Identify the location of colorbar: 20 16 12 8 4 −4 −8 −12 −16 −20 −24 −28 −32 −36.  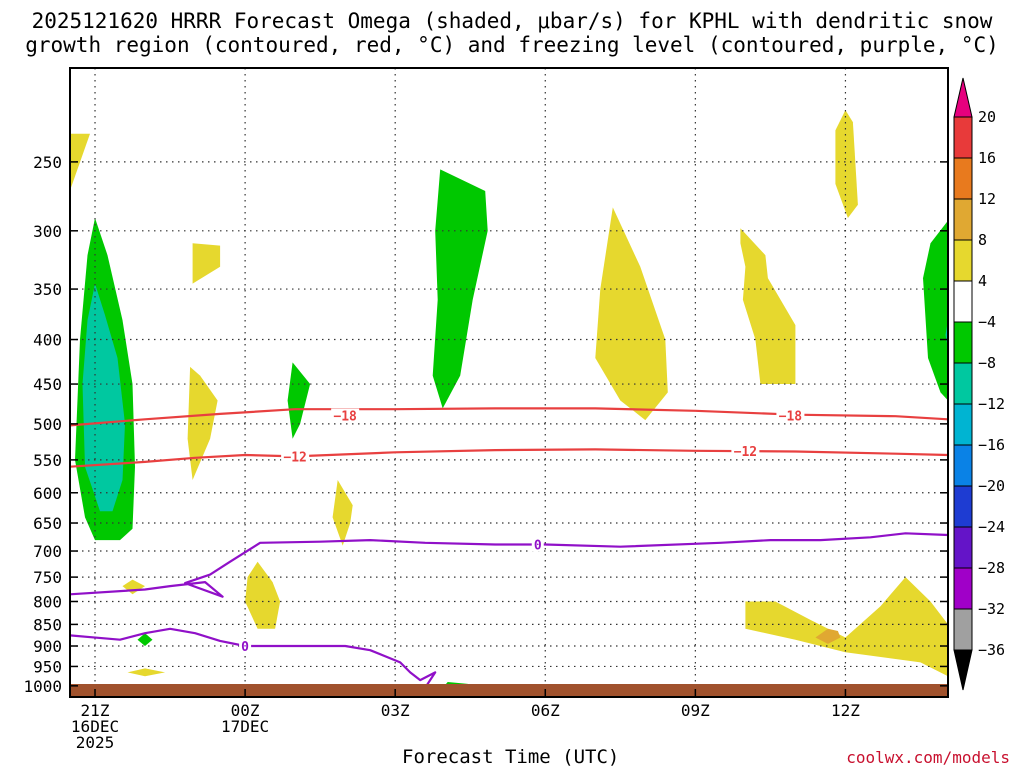
(979, 384).